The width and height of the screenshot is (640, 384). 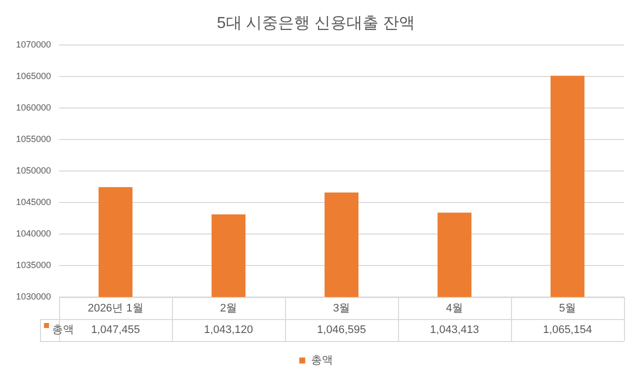 I want to click on y-tick-label: 1065000, so click(x=34, y=76).